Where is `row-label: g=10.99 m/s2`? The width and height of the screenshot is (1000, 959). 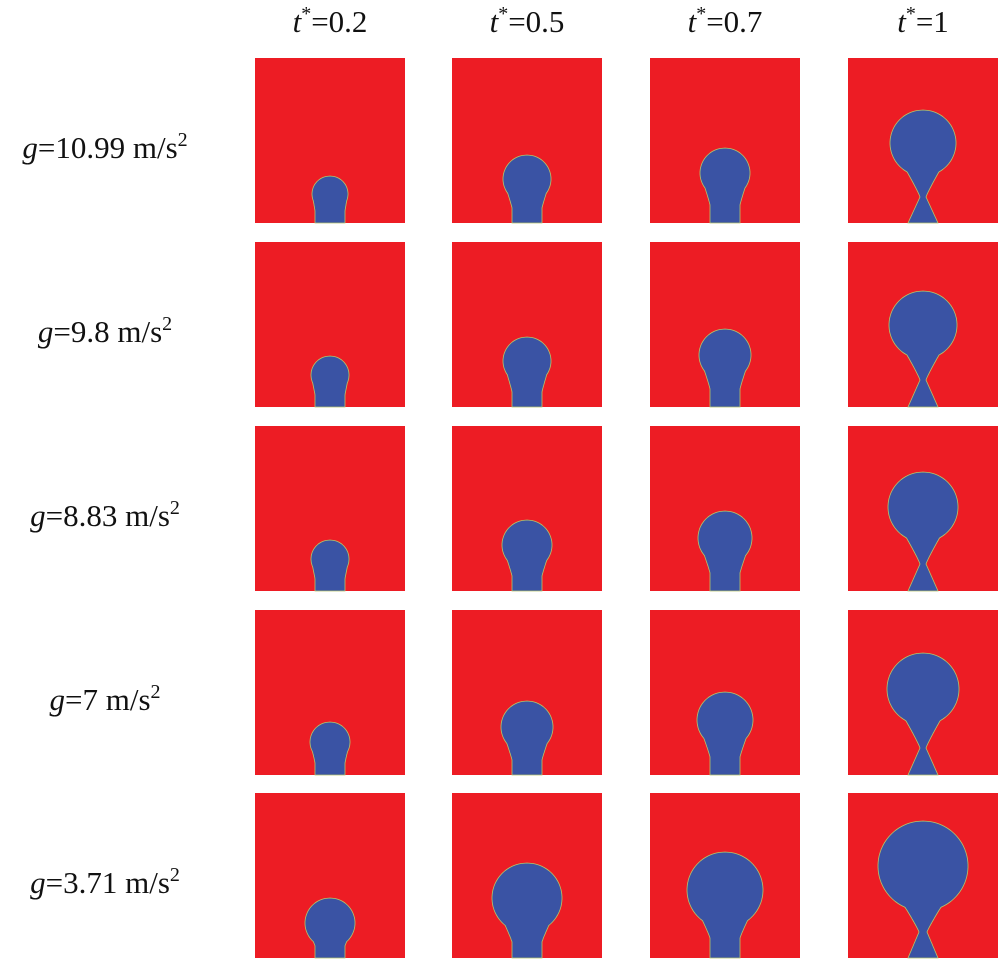
row-label: g=10.99 m/s2 is located at coordinates (104, 147).